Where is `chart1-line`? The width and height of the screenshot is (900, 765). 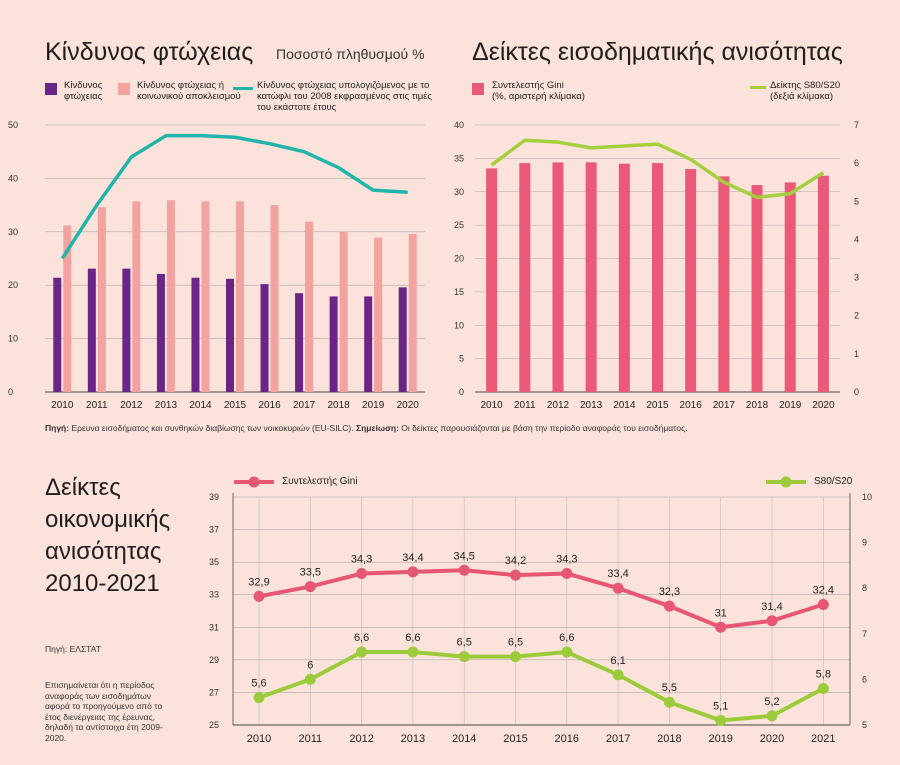
chart1-line is located at coordinates (234, 196).